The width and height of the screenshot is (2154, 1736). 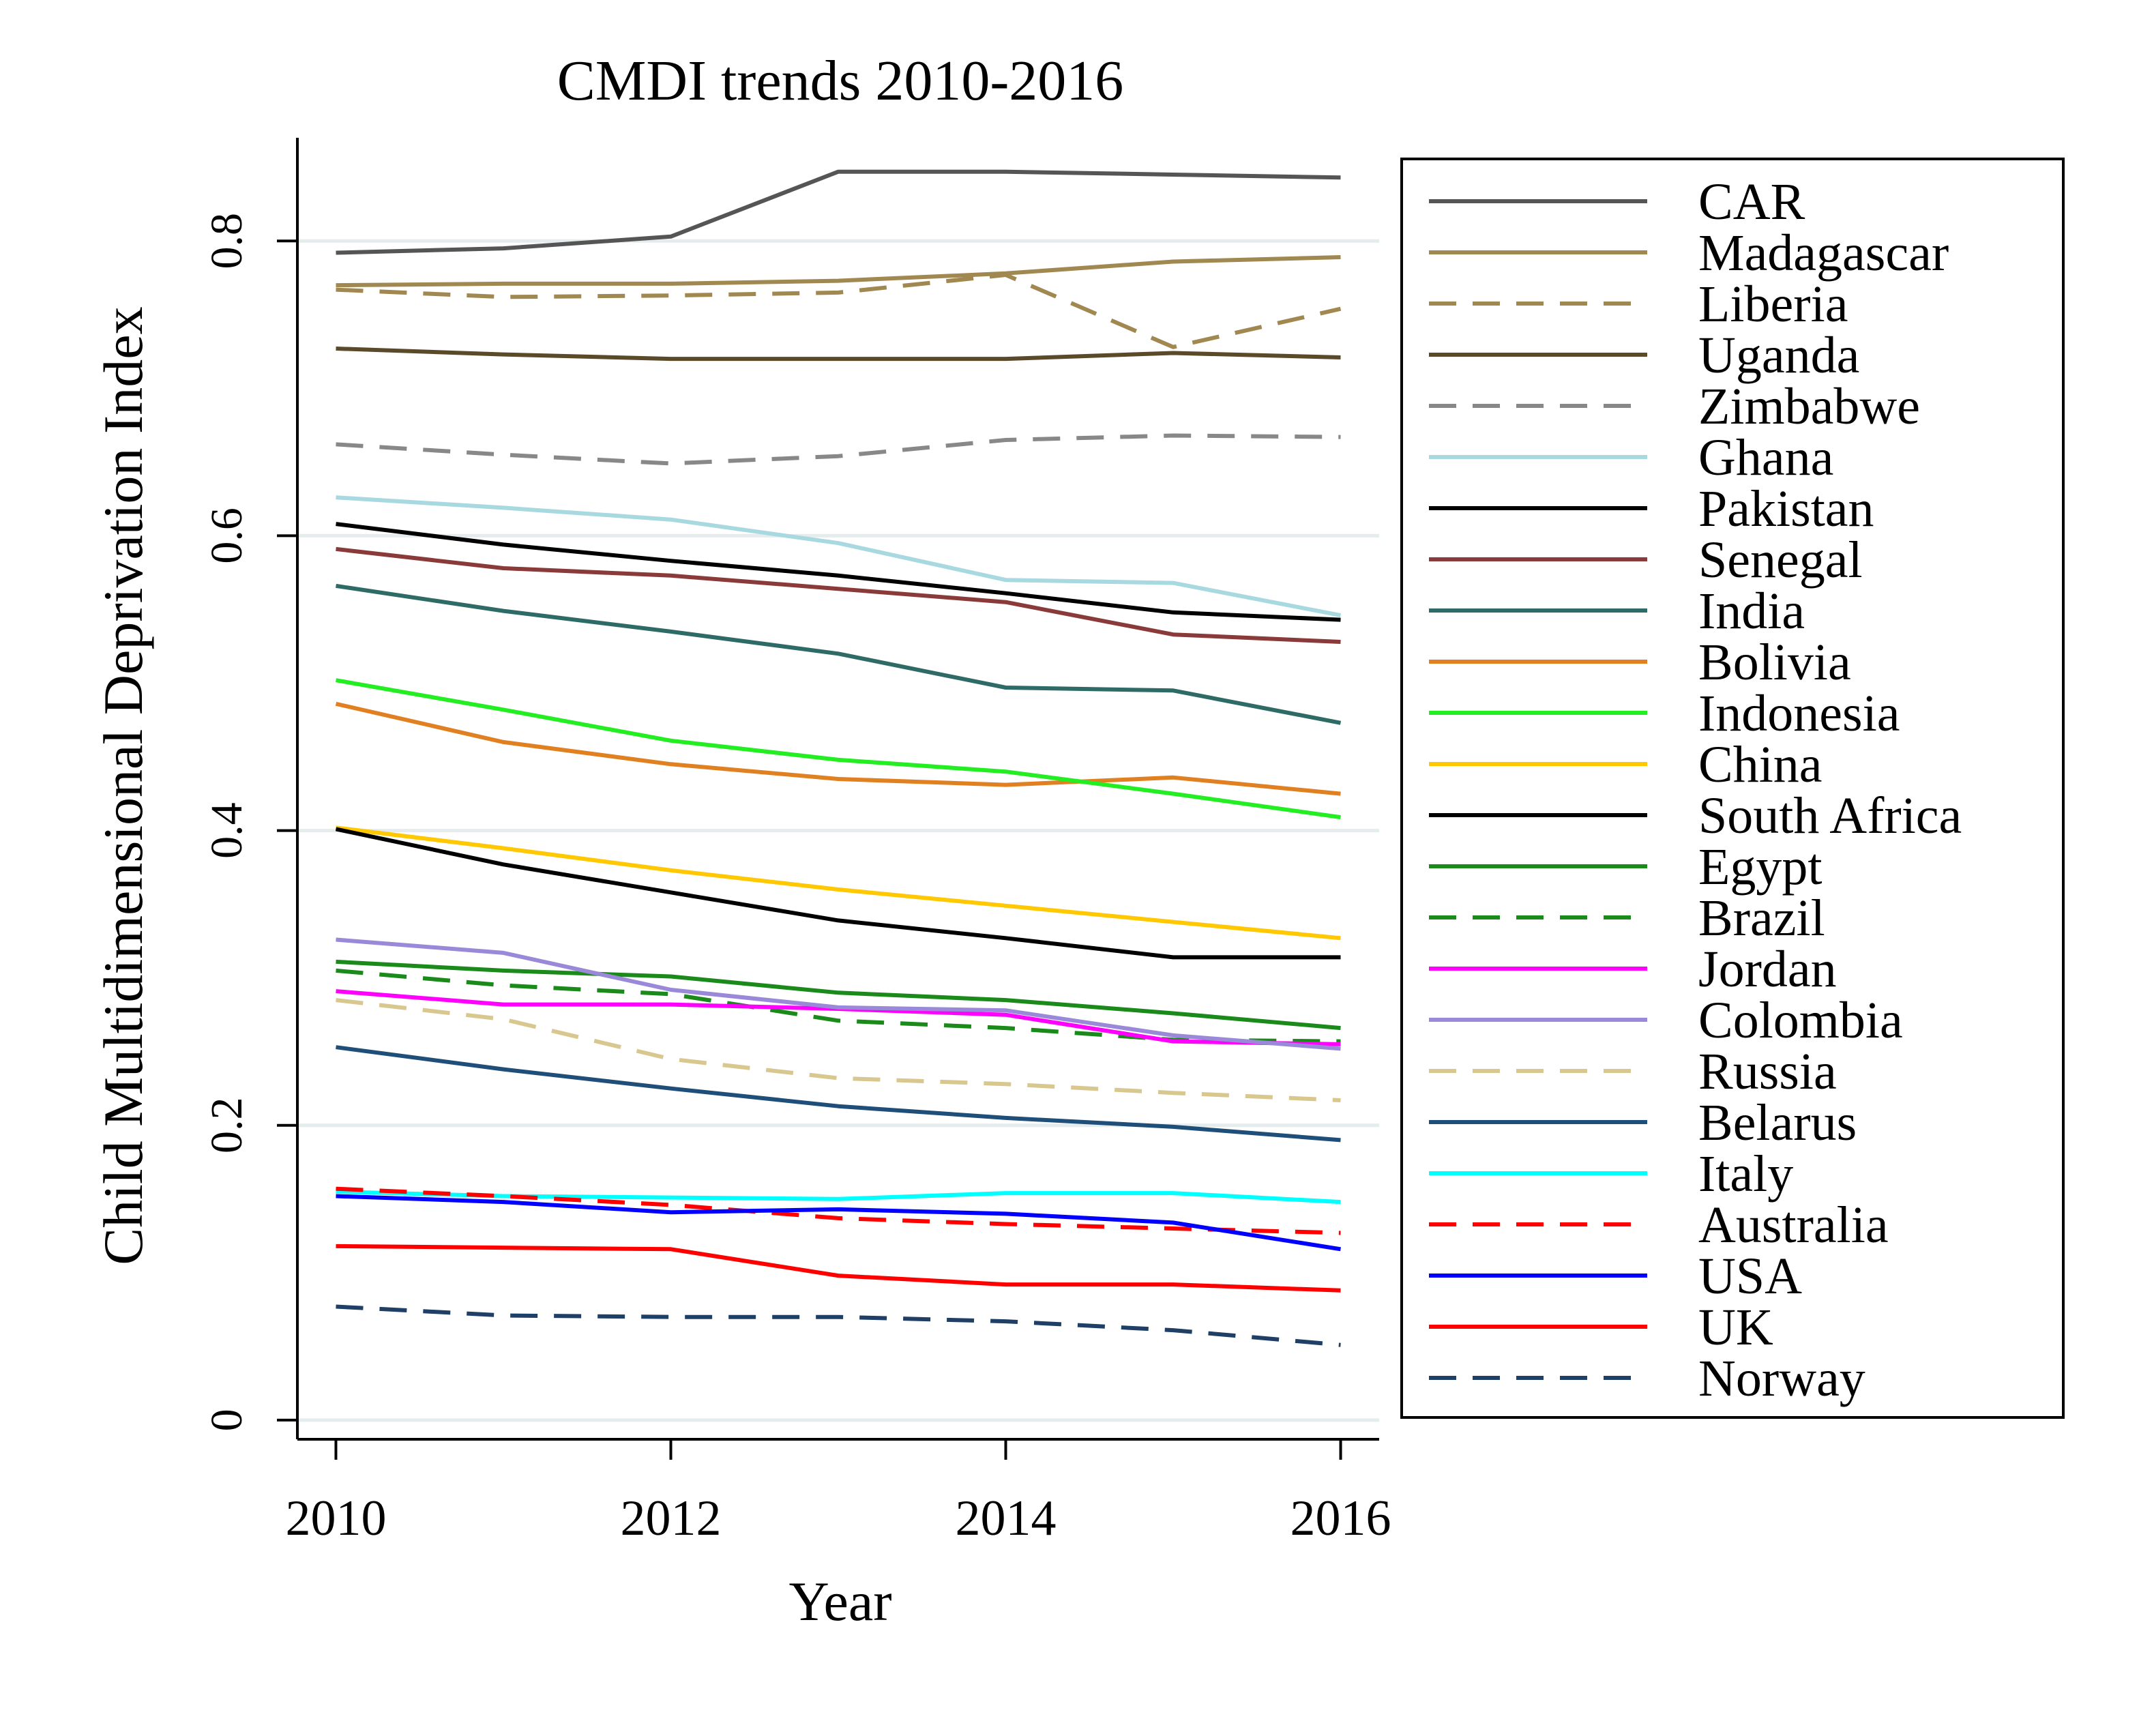 I want to click on legend-label-indonesia: Indonesia, so click(x=1799, y=714).